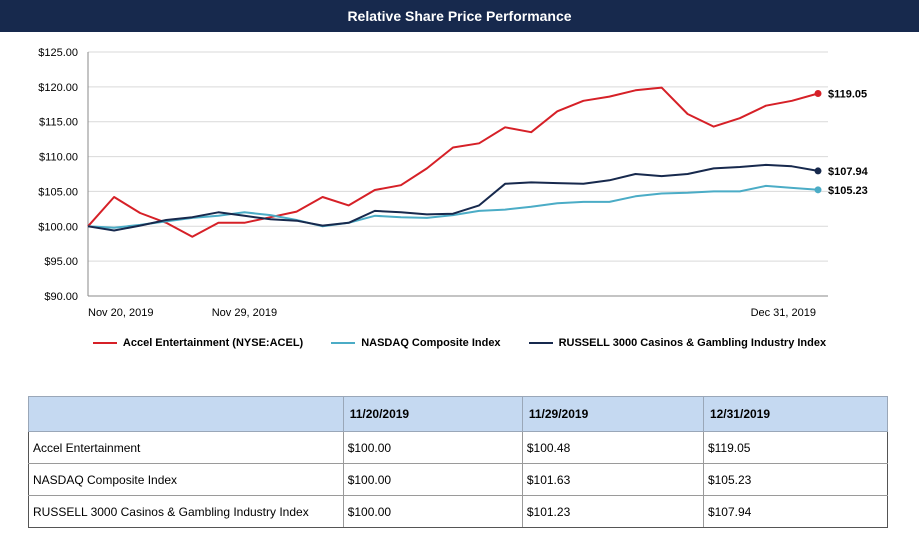 The image size is (919, 534). What do you see at coordinates (612, 447) in the screenshot?
I see `table-cell-value: $100.48` at bounding box center [612, 447].